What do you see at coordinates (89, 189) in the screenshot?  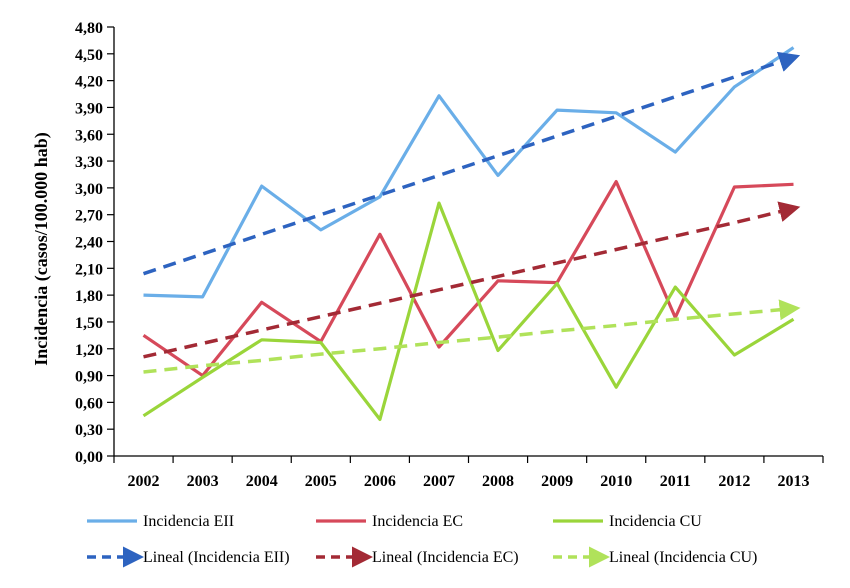 I see `y-tick-label: 3,00` at bounding box center [89, 189].